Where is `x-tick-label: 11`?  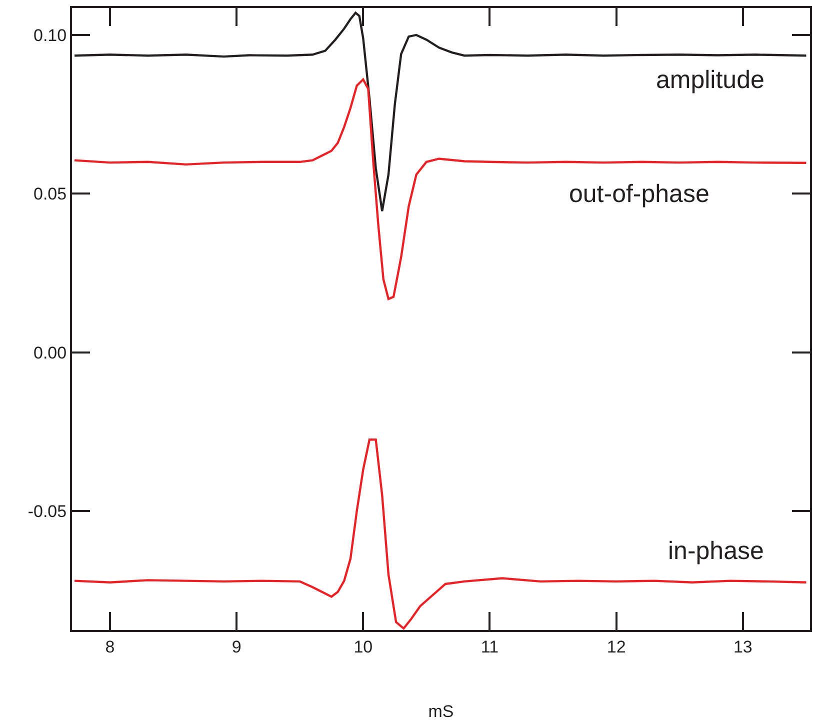 x-tick-label: 11 is located at coordinates (489, 646).